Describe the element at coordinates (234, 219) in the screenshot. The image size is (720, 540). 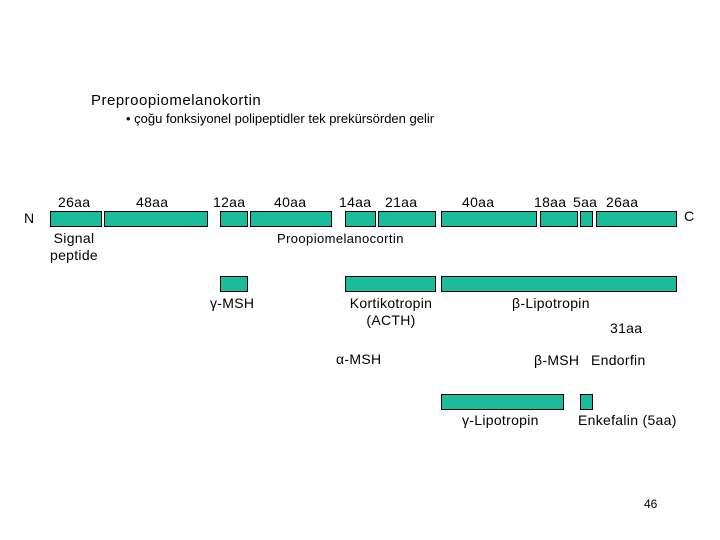
I see `segment-gamma-msh` at that location.